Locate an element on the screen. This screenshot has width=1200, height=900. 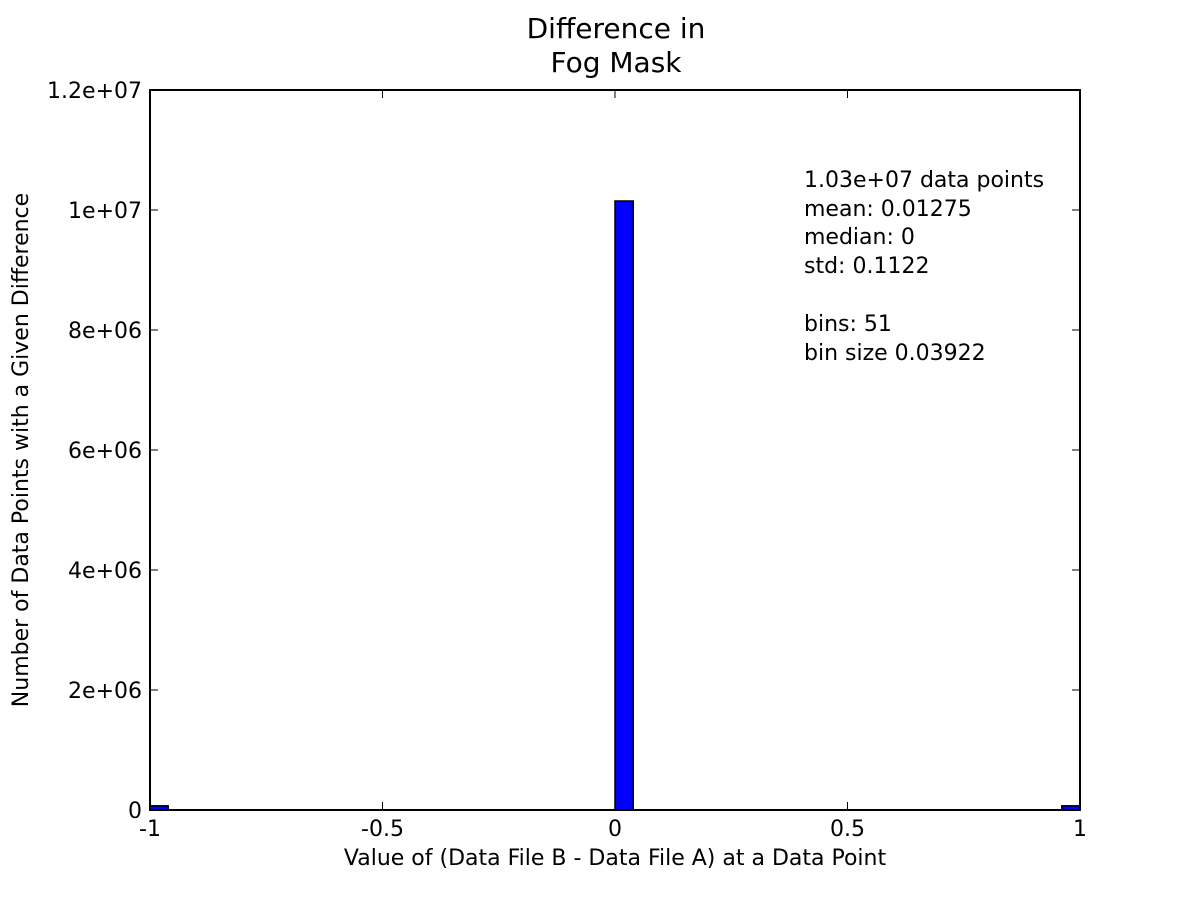
x-tick-label-0: -1 is located at coordinates (150, 829).